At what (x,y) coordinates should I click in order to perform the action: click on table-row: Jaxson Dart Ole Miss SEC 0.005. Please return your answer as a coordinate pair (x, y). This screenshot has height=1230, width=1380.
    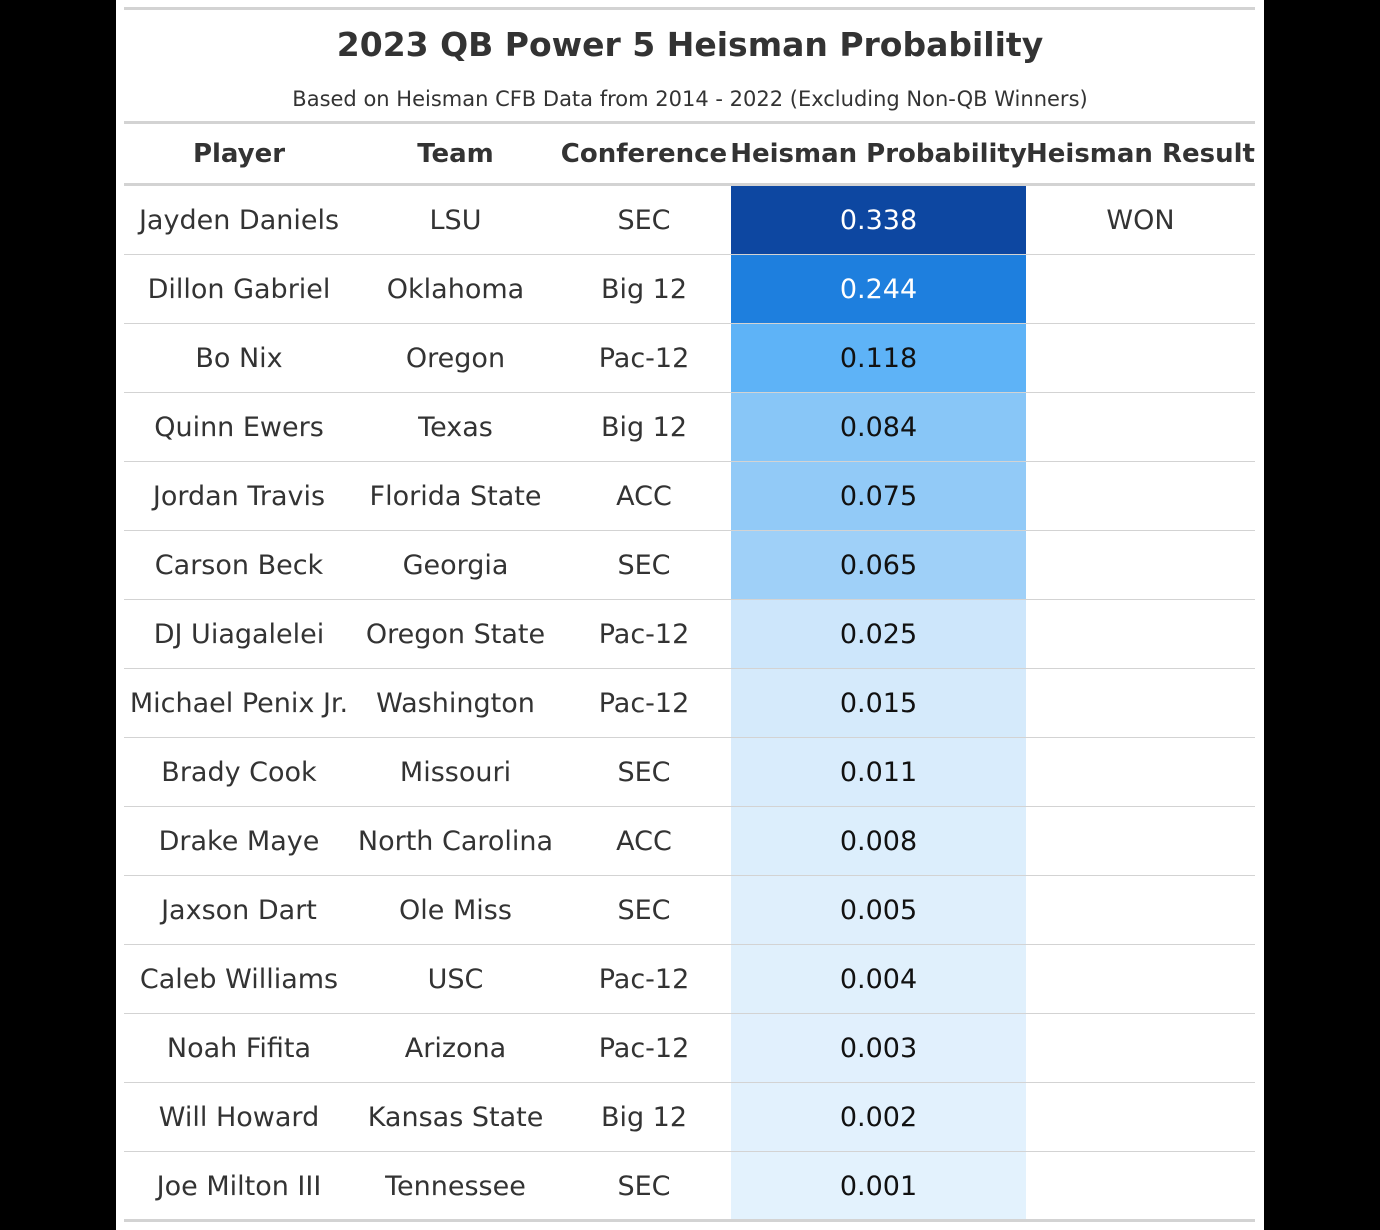
    Looking at the image, I should click on (689, 910).